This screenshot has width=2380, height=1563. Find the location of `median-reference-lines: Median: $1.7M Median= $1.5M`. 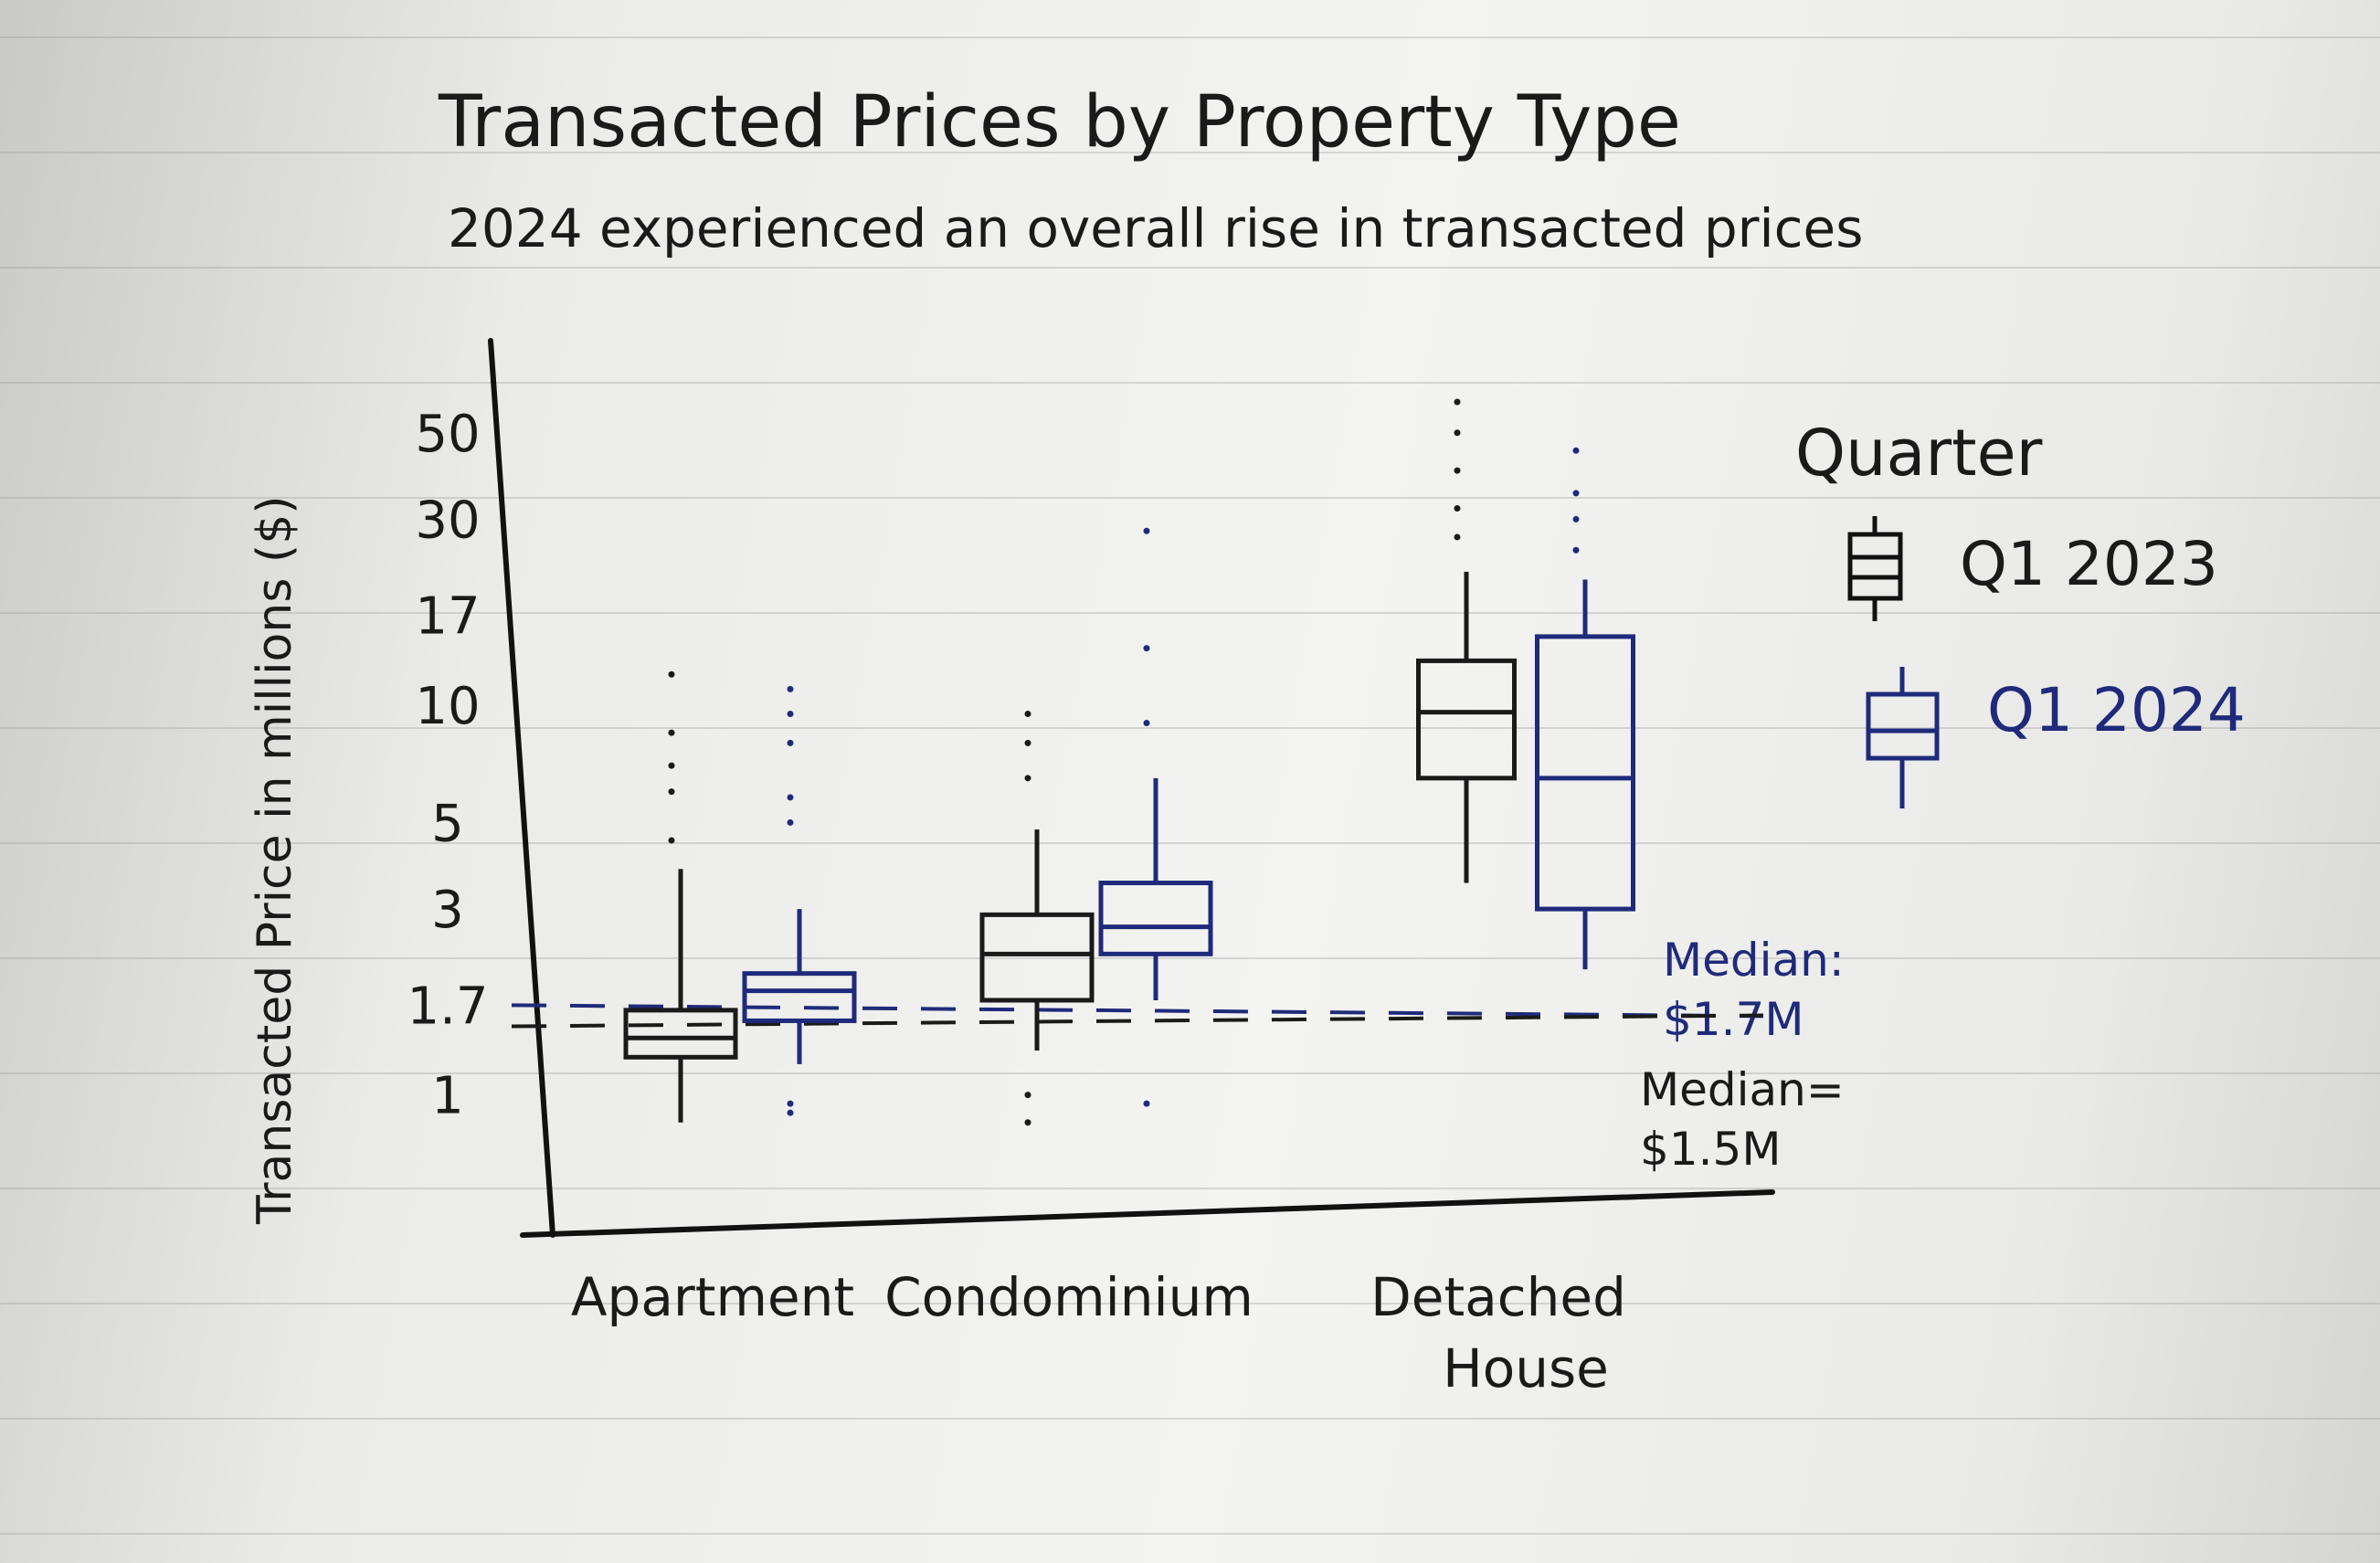

median-reference-lines: Median: $1.7M Median= $1.5M is located at coordinates (1178, 1055).